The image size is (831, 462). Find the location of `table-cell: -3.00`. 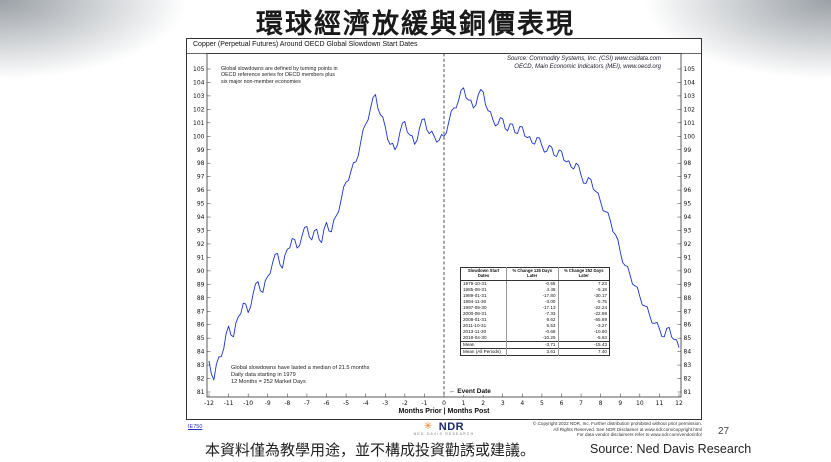

table-cell: -3.00 is located at coordinates (532, 301).